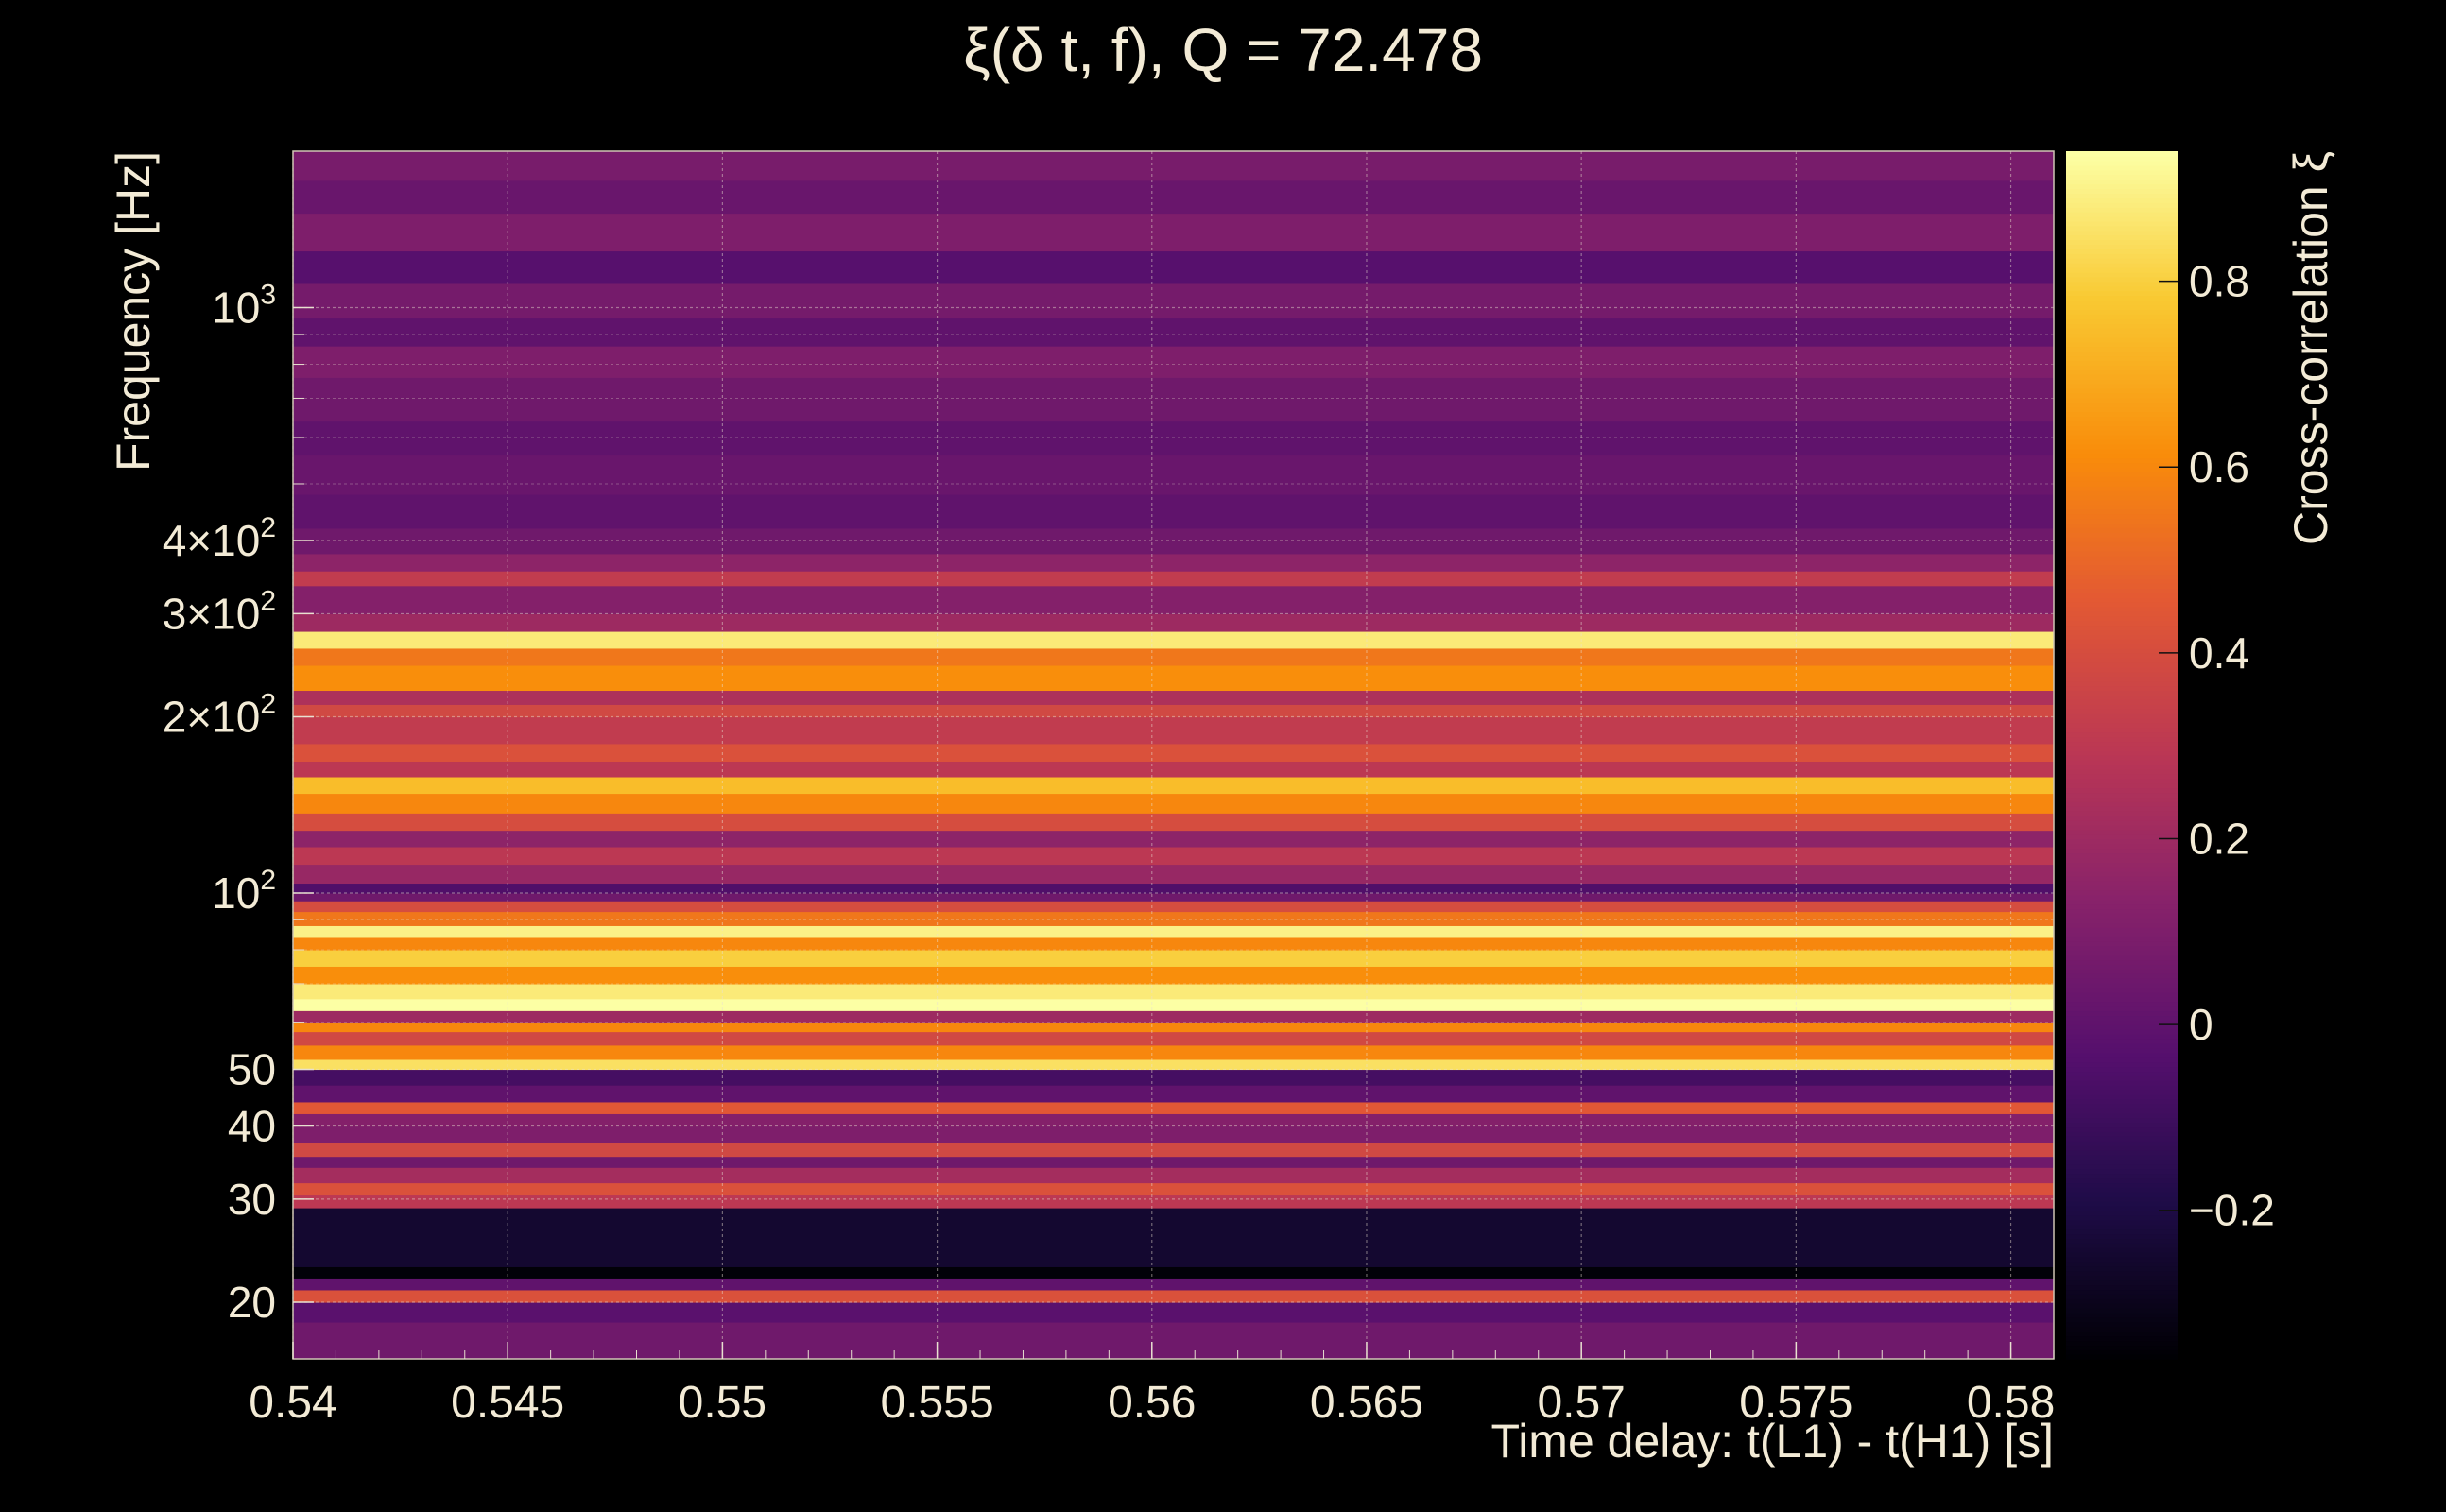 The image size is (2446, 1512). Describe the element at coordinates (219, 538) in the screenshot. I see `y-tick-label: 4×10²` at that location.